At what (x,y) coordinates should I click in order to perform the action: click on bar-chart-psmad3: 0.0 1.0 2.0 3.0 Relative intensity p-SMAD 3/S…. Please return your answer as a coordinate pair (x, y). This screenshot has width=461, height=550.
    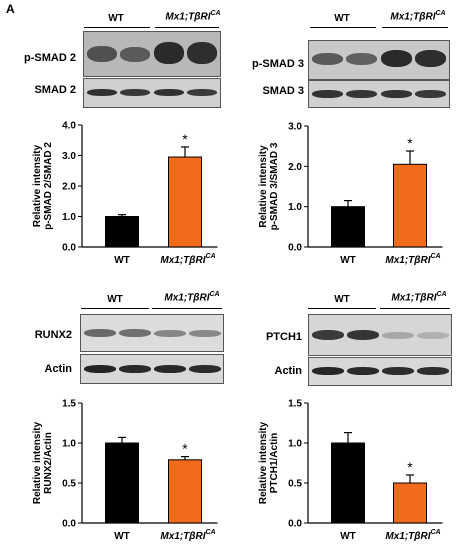
    Looking at the image, I should click on (350, 194).